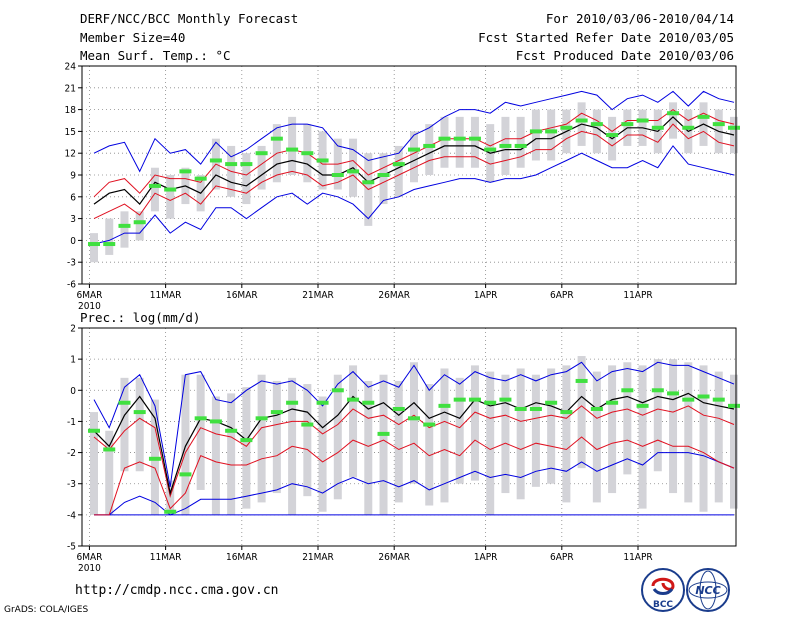 The image size is (800, 618). What do you see at coordinates (562, 557) in the screenshot?
I see `x-tick-label: 6APR` at bounding box center [562, 557].